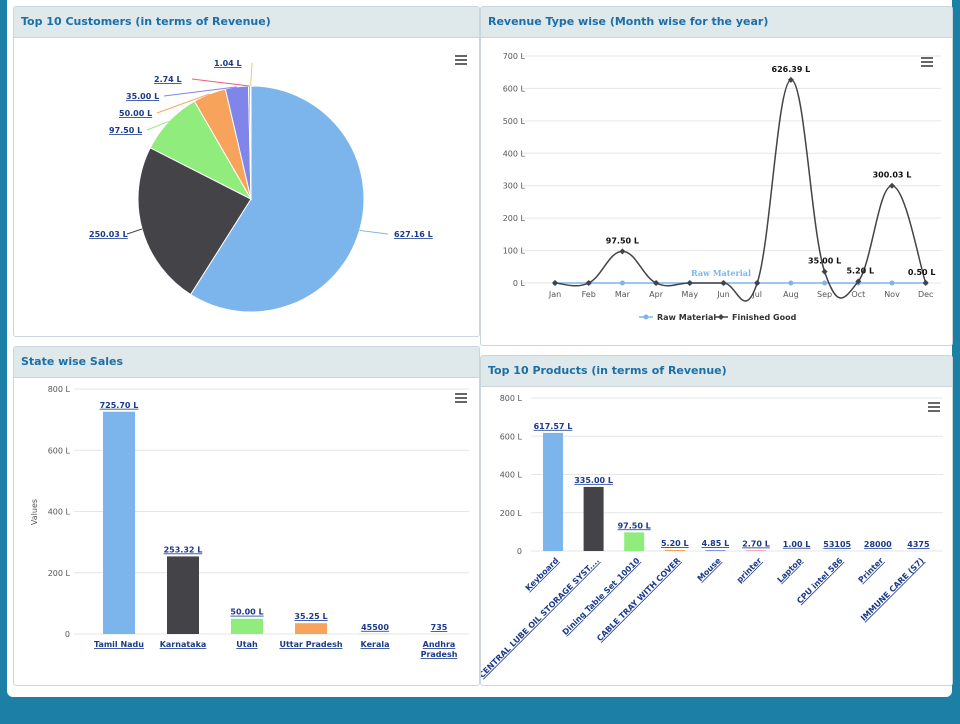 The height and width of the screenshot is (724, 960). I want to click on x-tick-label: Nov, so click(892, 294).